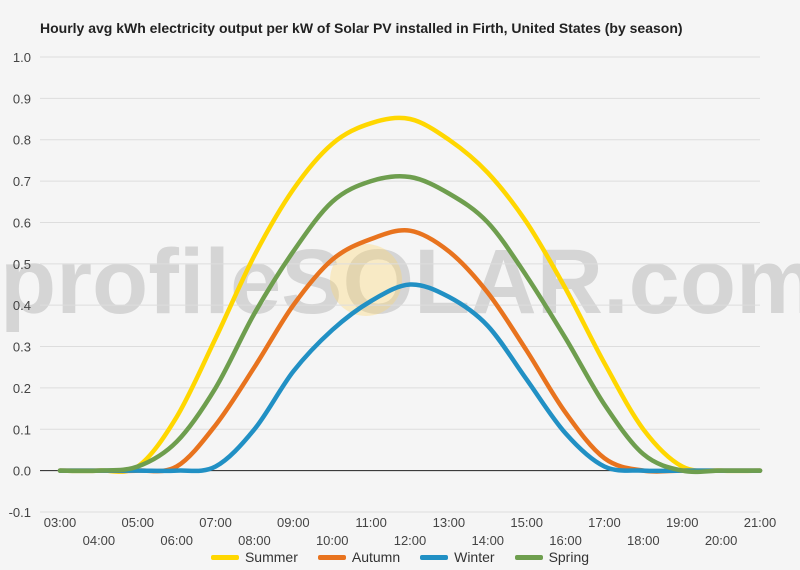 This screenshot has height=570, width=800. I want to click on x-tick-label: 20:00, so click(721, 540).